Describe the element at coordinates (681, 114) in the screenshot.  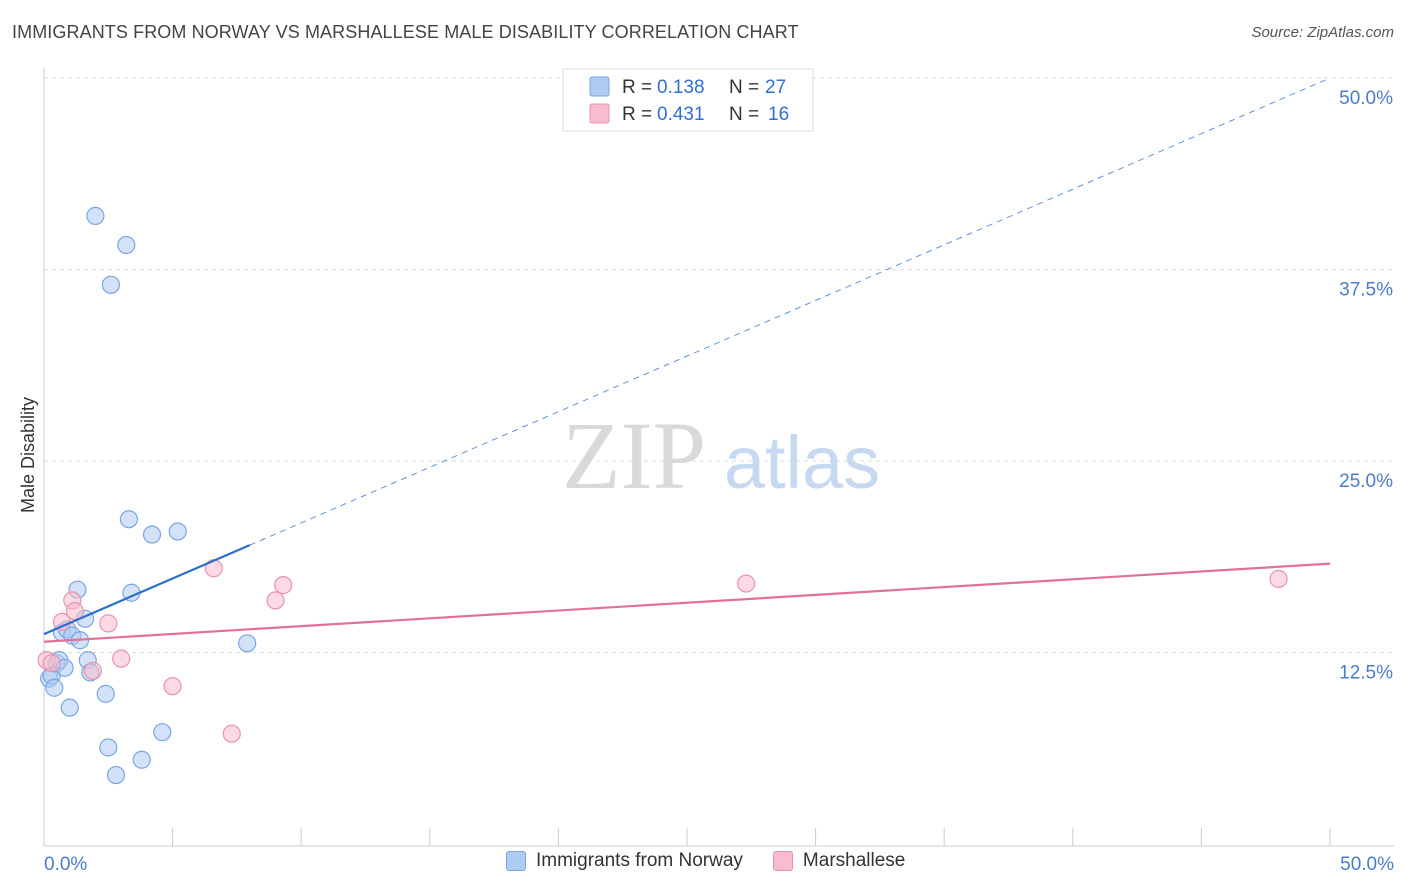
I see `legend-r-value-marshallese: 0.431` at that location.